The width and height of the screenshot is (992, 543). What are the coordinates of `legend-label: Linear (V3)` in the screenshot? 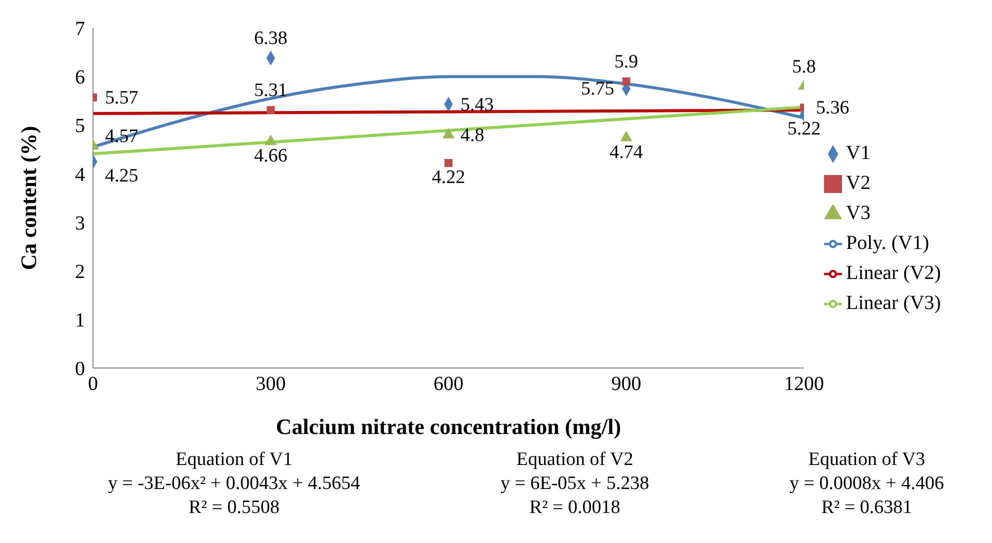 It's located at (893, 303).